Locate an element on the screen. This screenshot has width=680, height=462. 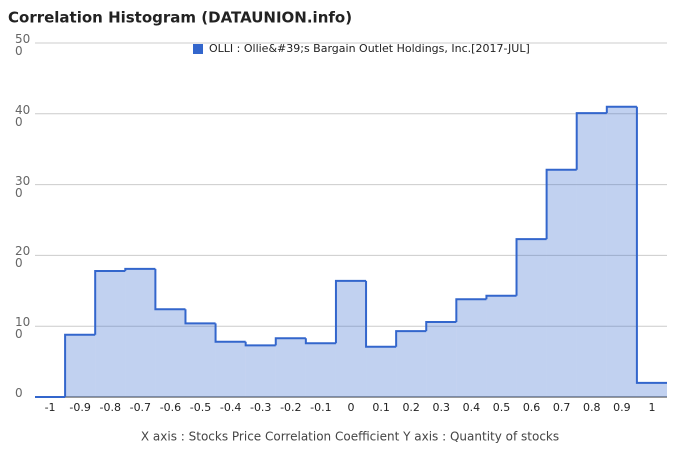
x-tick-label: -0.1 is located at coordinates (320, 407).